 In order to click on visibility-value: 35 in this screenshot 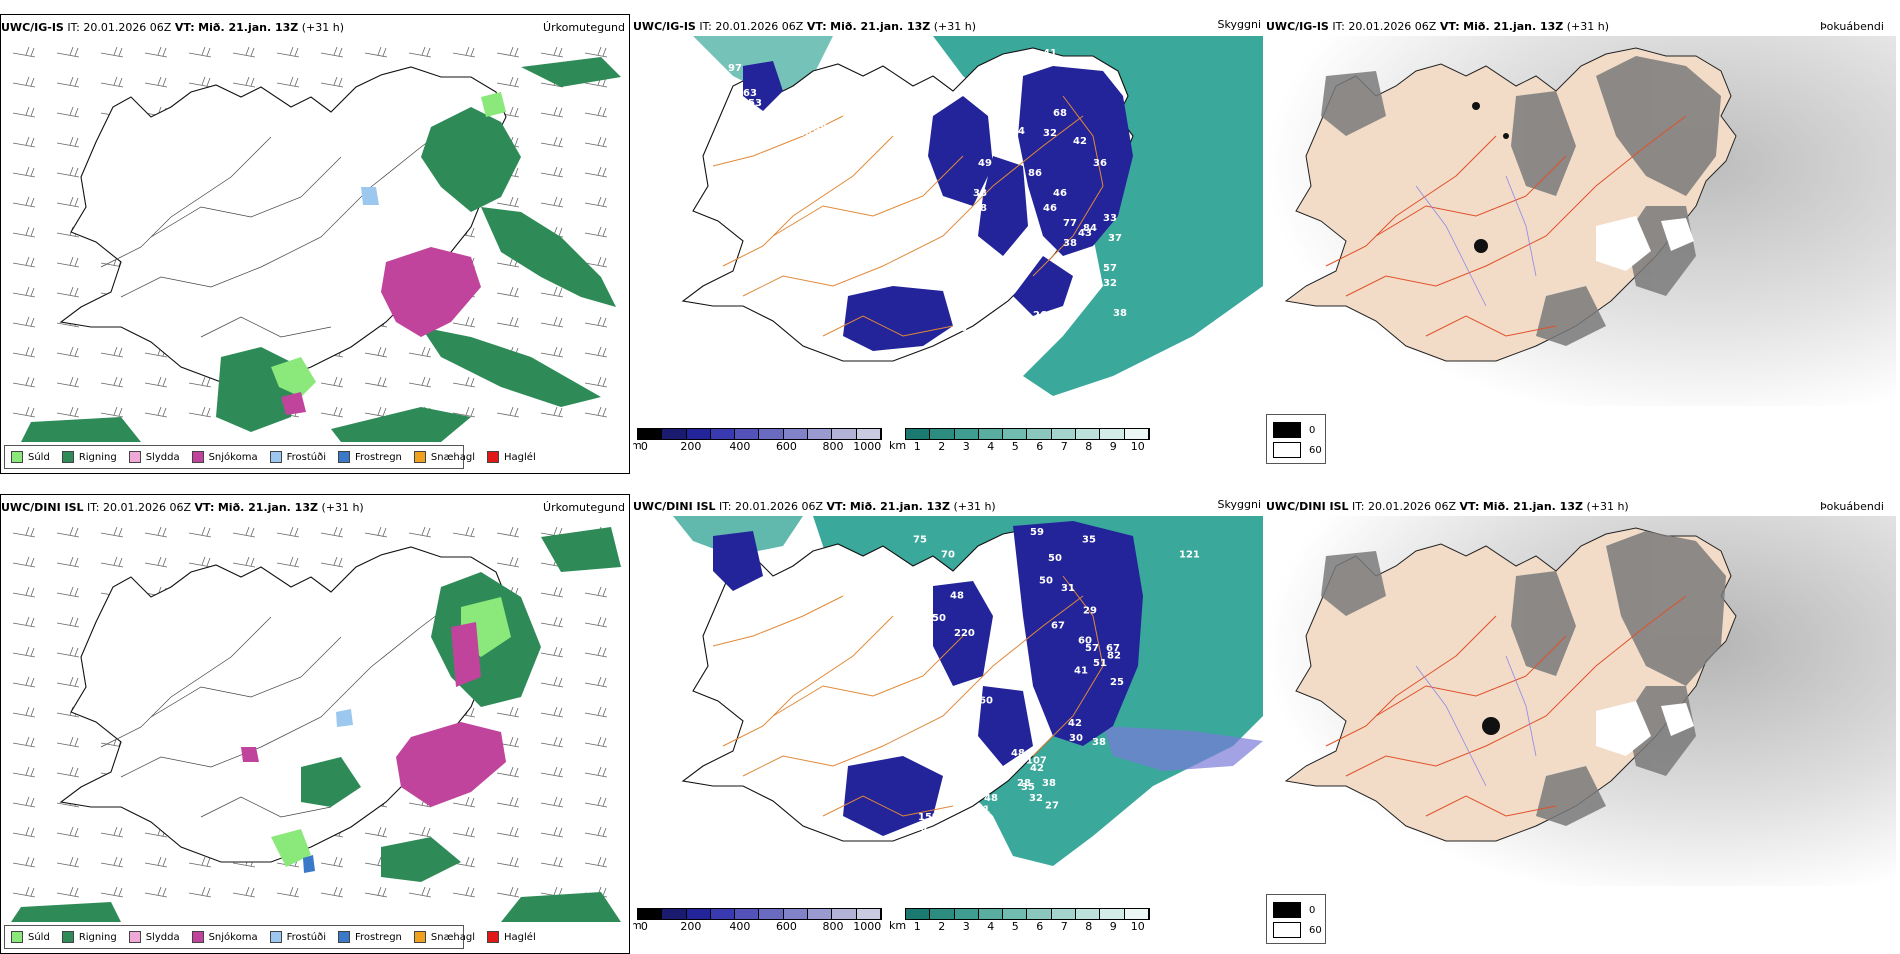, I will do `click(1089, 539)`.